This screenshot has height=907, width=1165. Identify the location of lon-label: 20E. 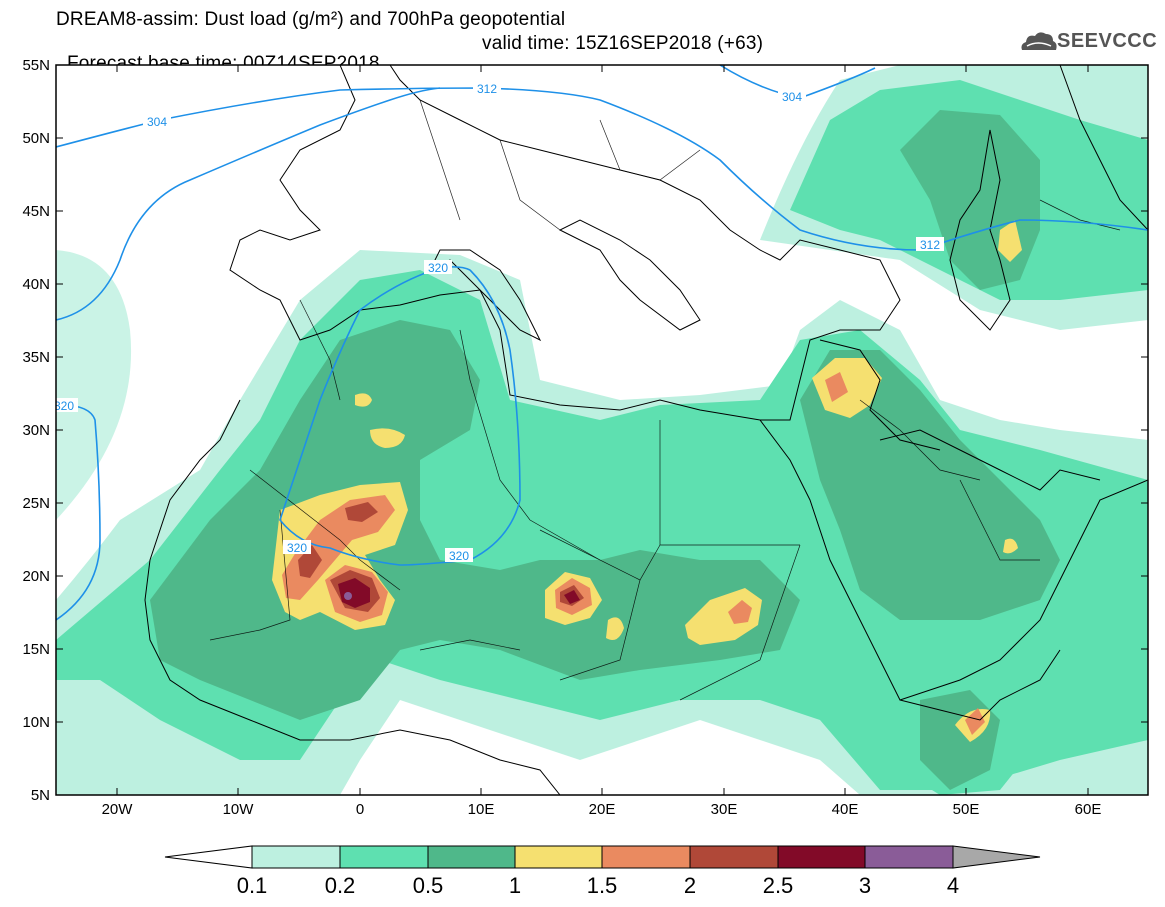
(602, 809).